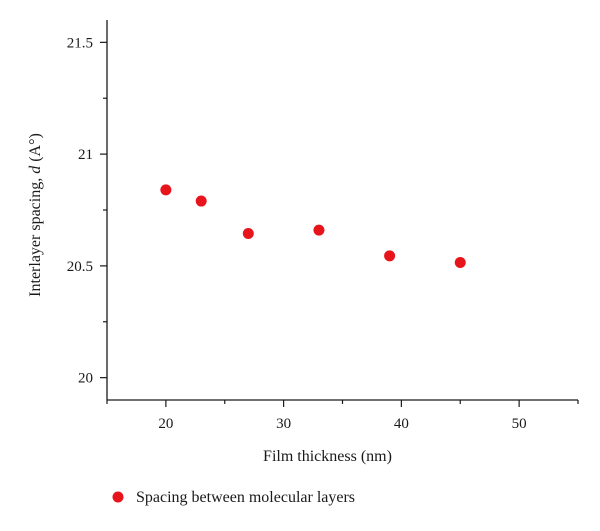 The image size is (600, 531). Describe the element at coordinates (519, 424) in the screenshot. I see `x-tick-label: 50` at that location.